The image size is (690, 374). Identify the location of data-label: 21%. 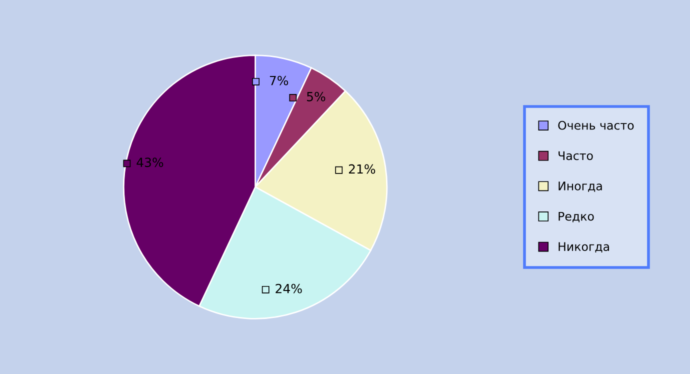
(362, 169).